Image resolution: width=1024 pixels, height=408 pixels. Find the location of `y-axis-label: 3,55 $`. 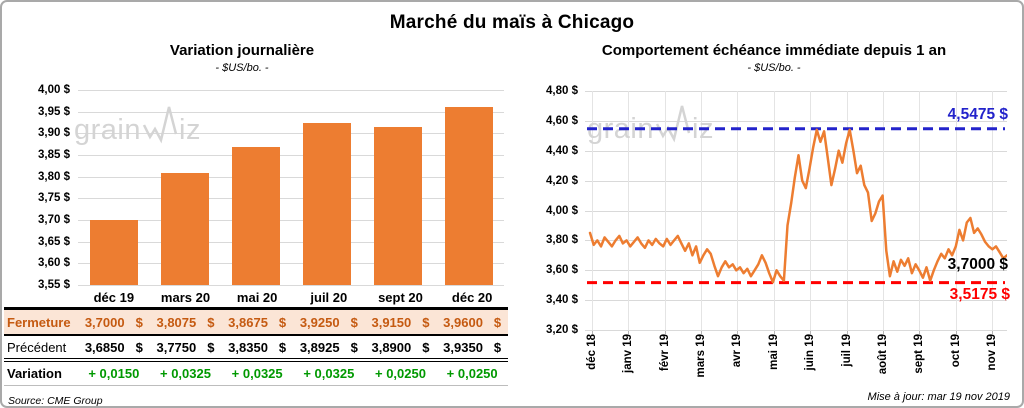

y-axis-label: 3,55 $ is located at coordinates (54, 285).